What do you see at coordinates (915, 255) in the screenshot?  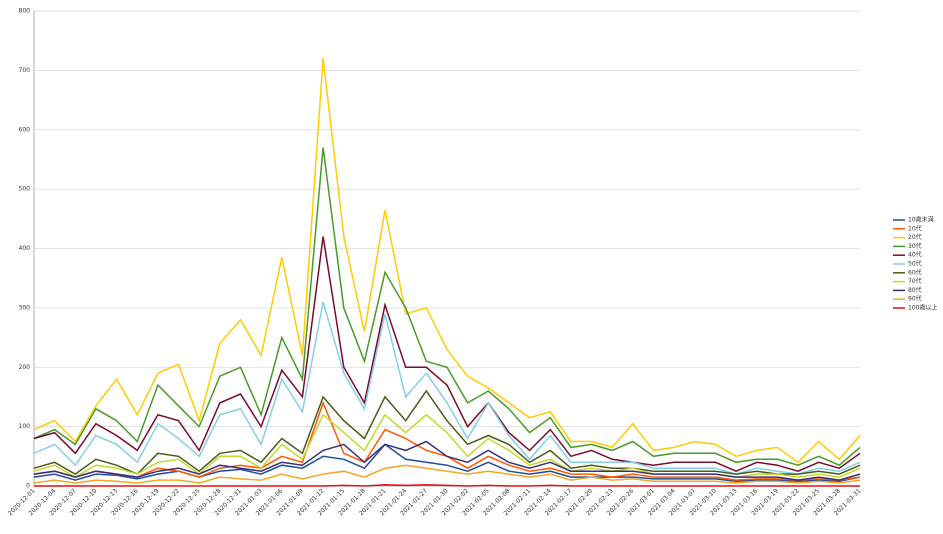 I see `legend-label: 40代` at bounding box center [915, 255].